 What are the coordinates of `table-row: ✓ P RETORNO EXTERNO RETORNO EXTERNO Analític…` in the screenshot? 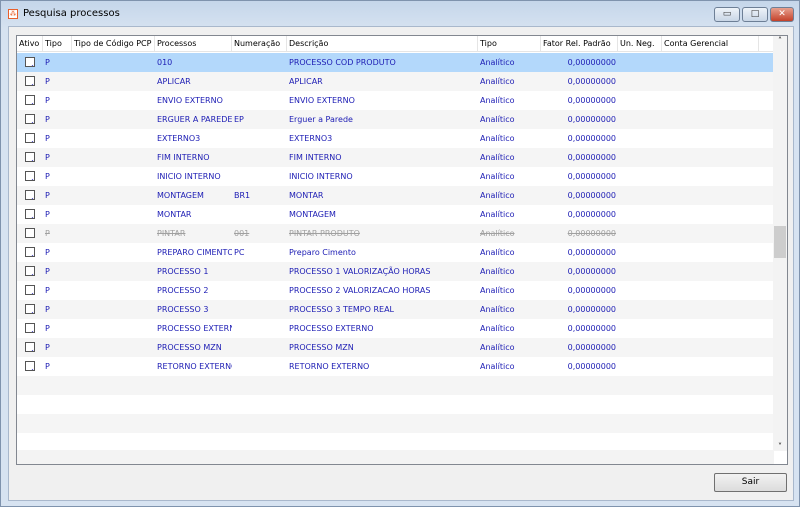 It's located at (395, 366).